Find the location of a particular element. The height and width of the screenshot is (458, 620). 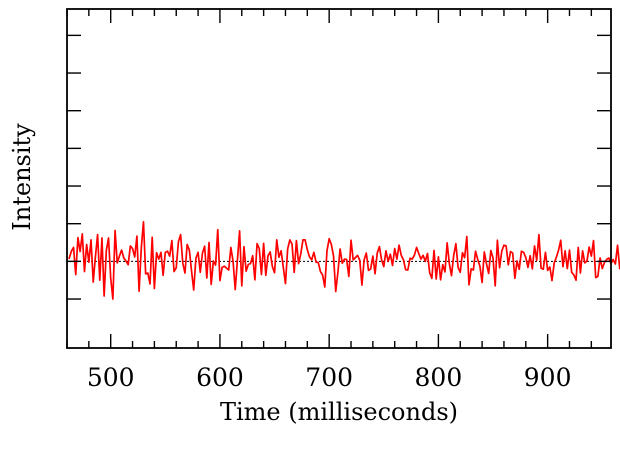

x-tick-label: 800 is located at coordinates (439, 377).